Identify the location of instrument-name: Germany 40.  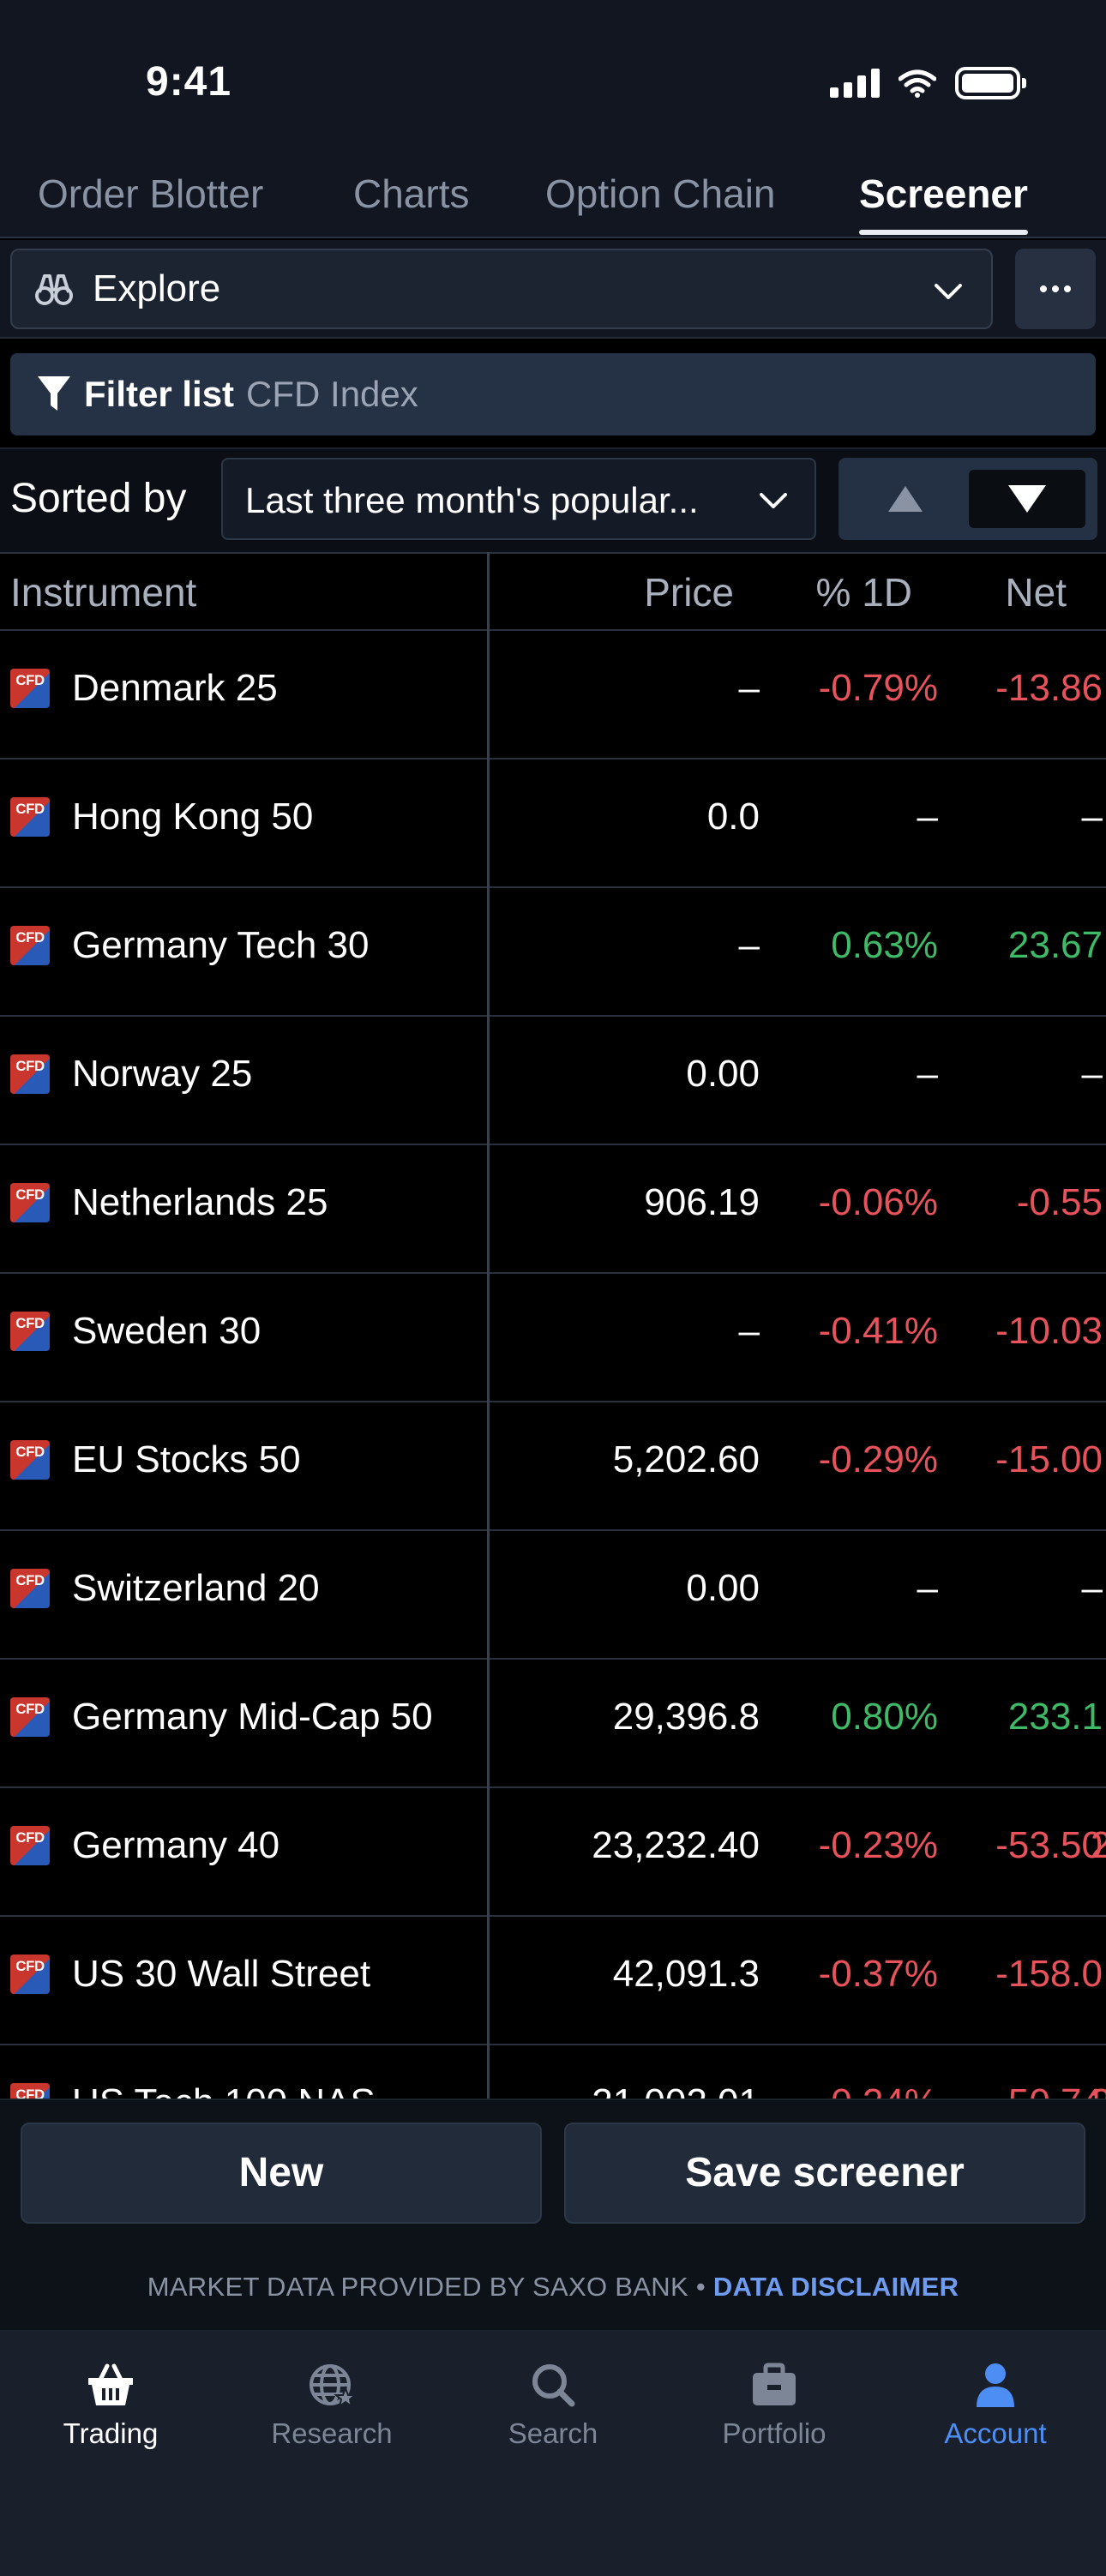
(176, 1845).